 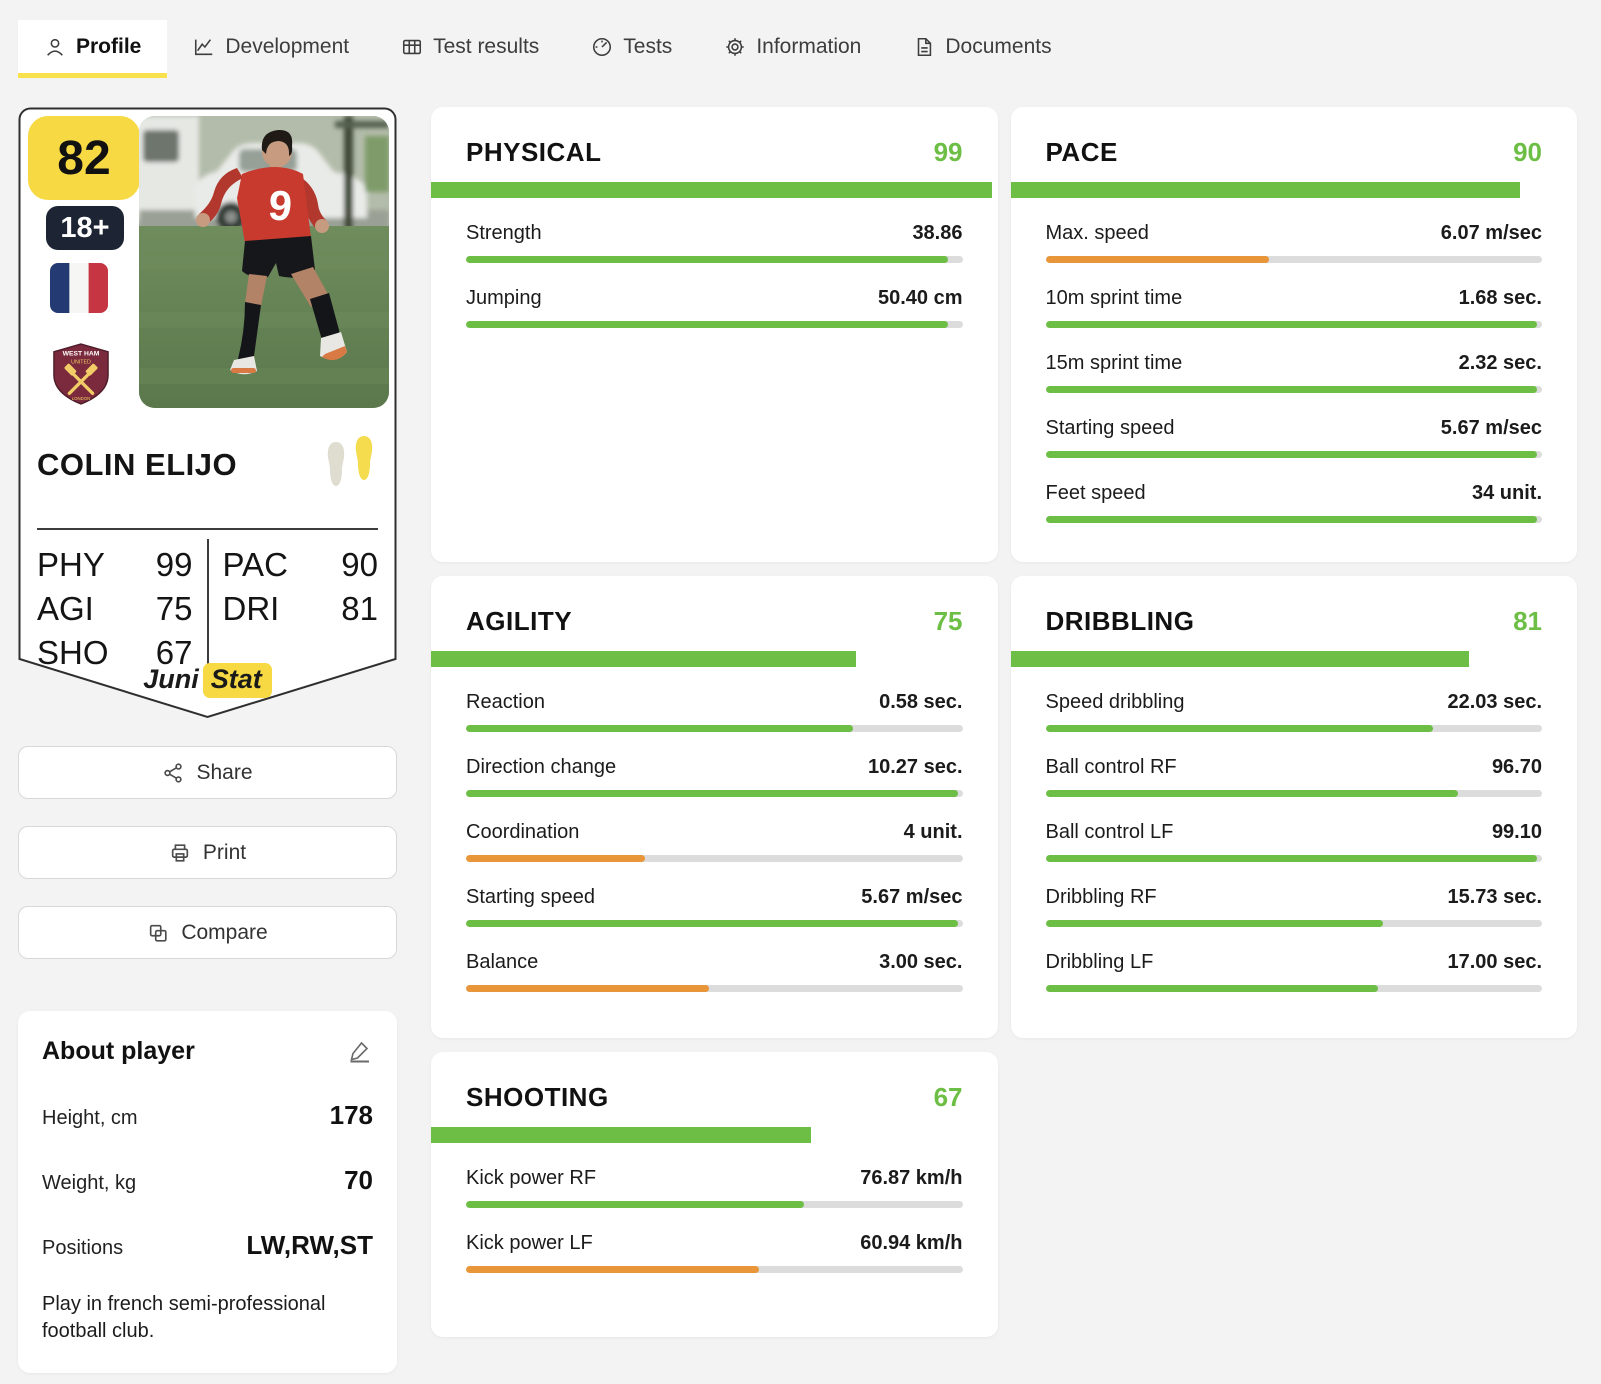 I want to click on stat-value: 75, so click(x=174, y=608).